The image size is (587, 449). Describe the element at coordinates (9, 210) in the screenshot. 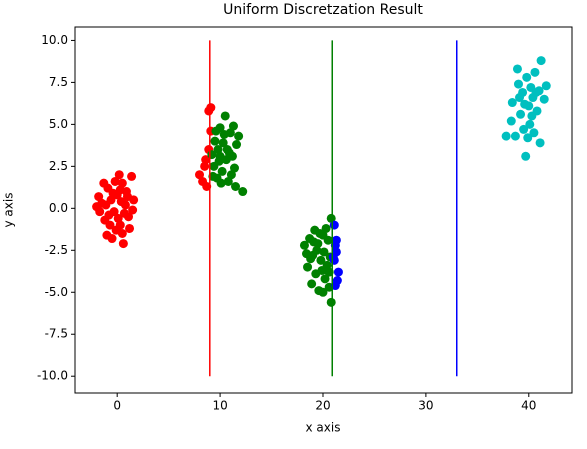

I see `y-axis-label: y axis` at that location.